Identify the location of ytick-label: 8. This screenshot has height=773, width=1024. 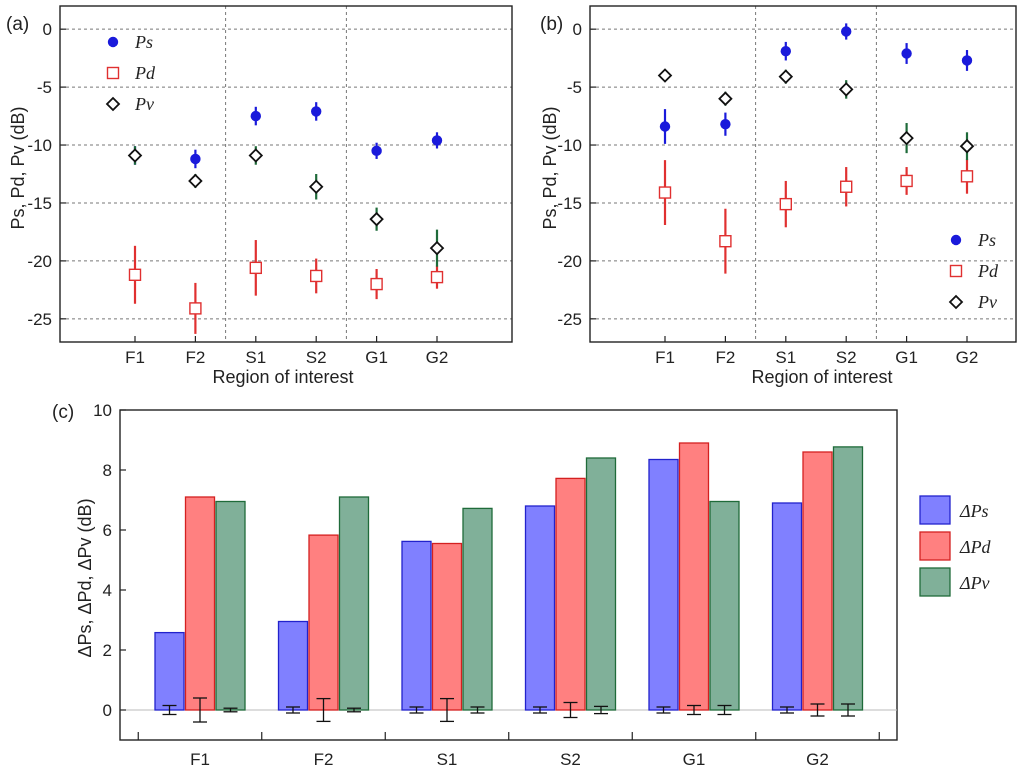
(107, 470).